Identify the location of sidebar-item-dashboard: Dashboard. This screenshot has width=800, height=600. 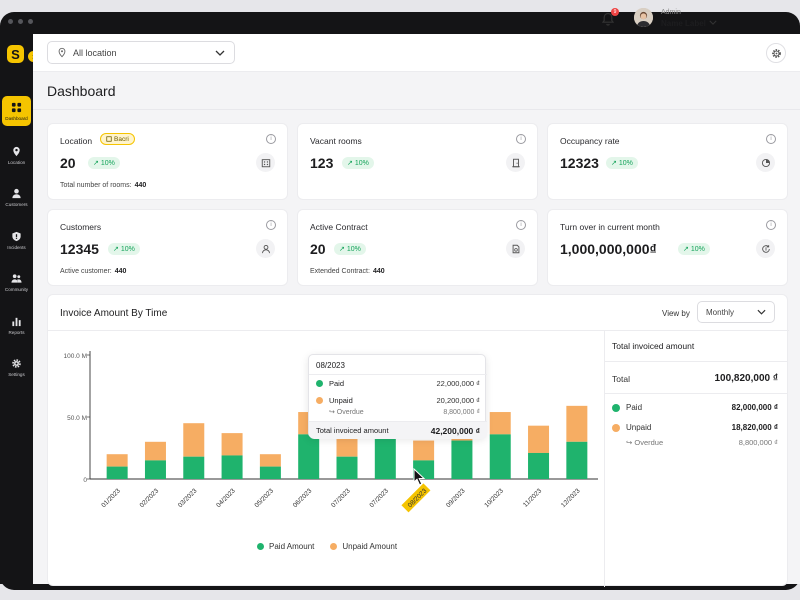
(16, 111).